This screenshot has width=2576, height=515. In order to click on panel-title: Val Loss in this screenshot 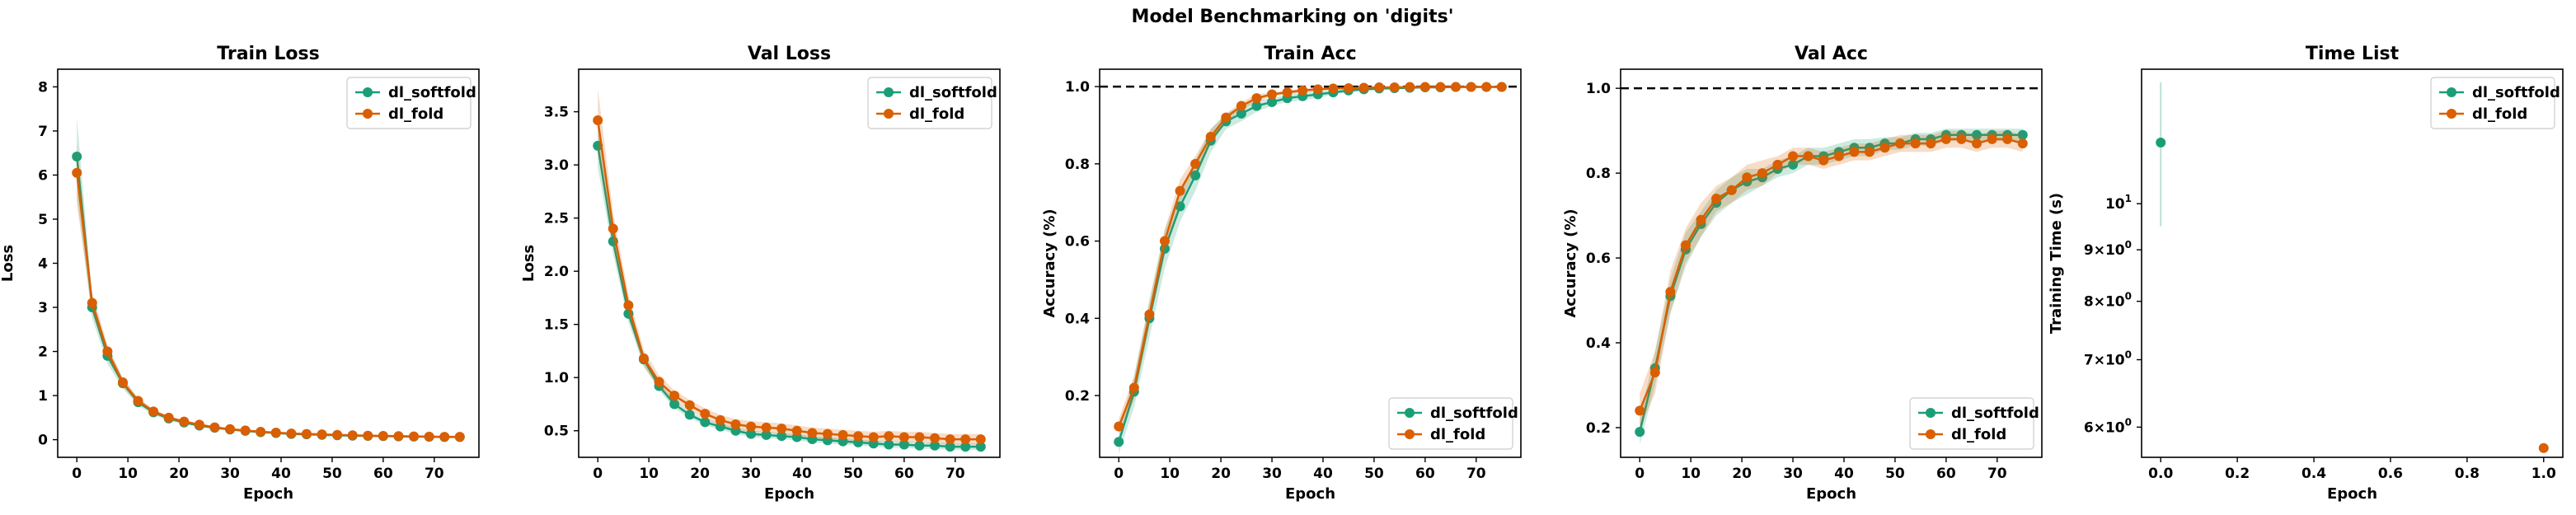, I will do `click(790, 54)`.